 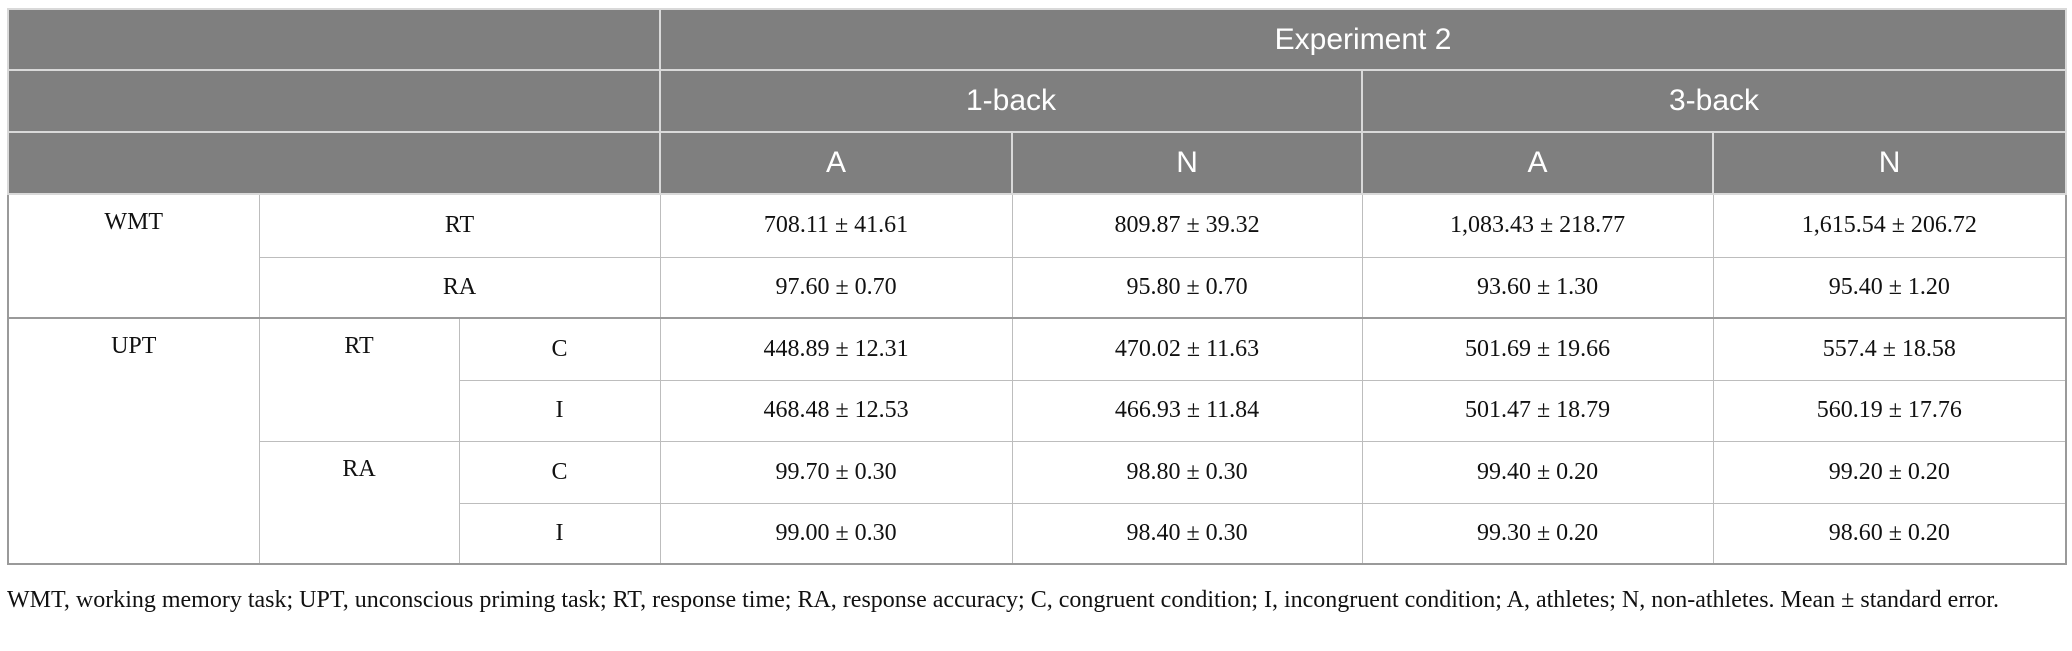 What do you see at coordinates (1187, 225) in the screenshot?
I see `cell-value: 809.87 ± 39.32` at bounding box center [1187, 225].